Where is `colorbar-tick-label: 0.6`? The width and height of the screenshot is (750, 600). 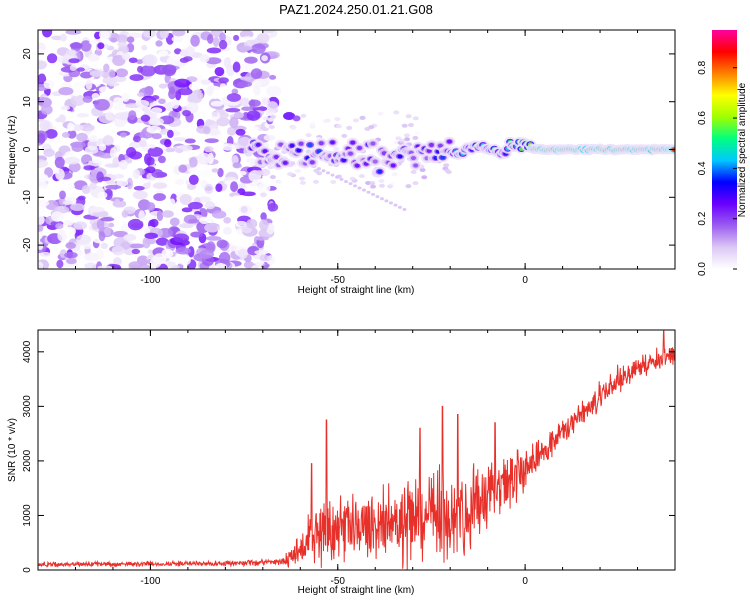
colorbar-tick-label: 0.6 is located at coordinates (702, 118).